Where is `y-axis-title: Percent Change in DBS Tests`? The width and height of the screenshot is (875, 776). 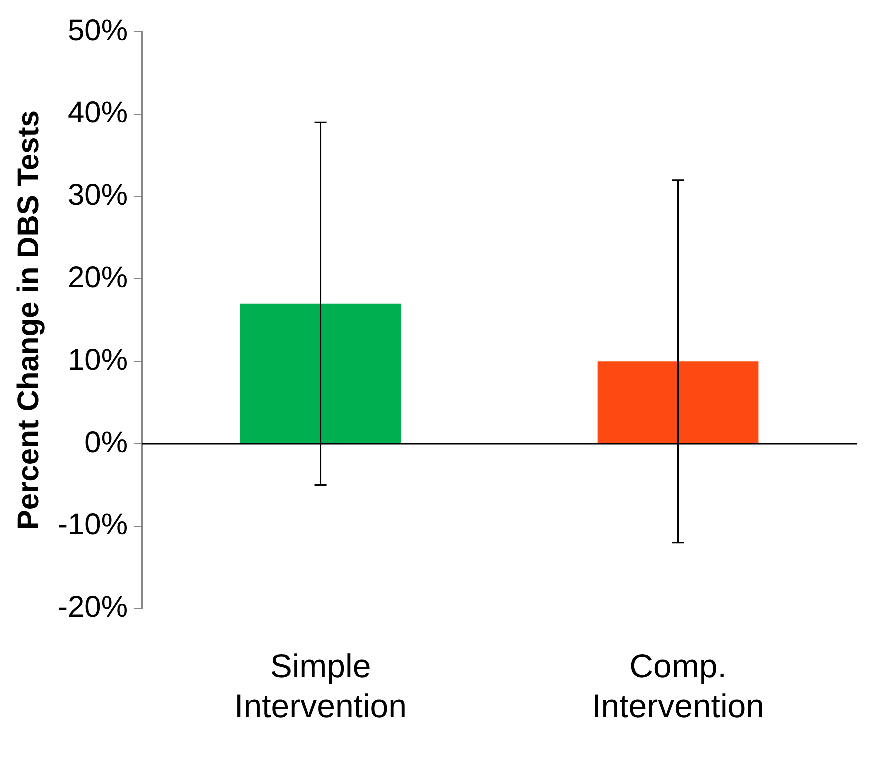 y-axis-title: Percent Change in DBS Tests is located at coordinates (29, 320).